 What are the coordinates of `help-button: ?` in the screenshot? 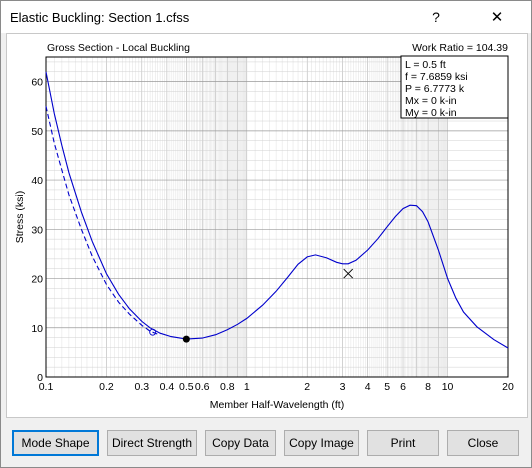 It's located at (436, 17).